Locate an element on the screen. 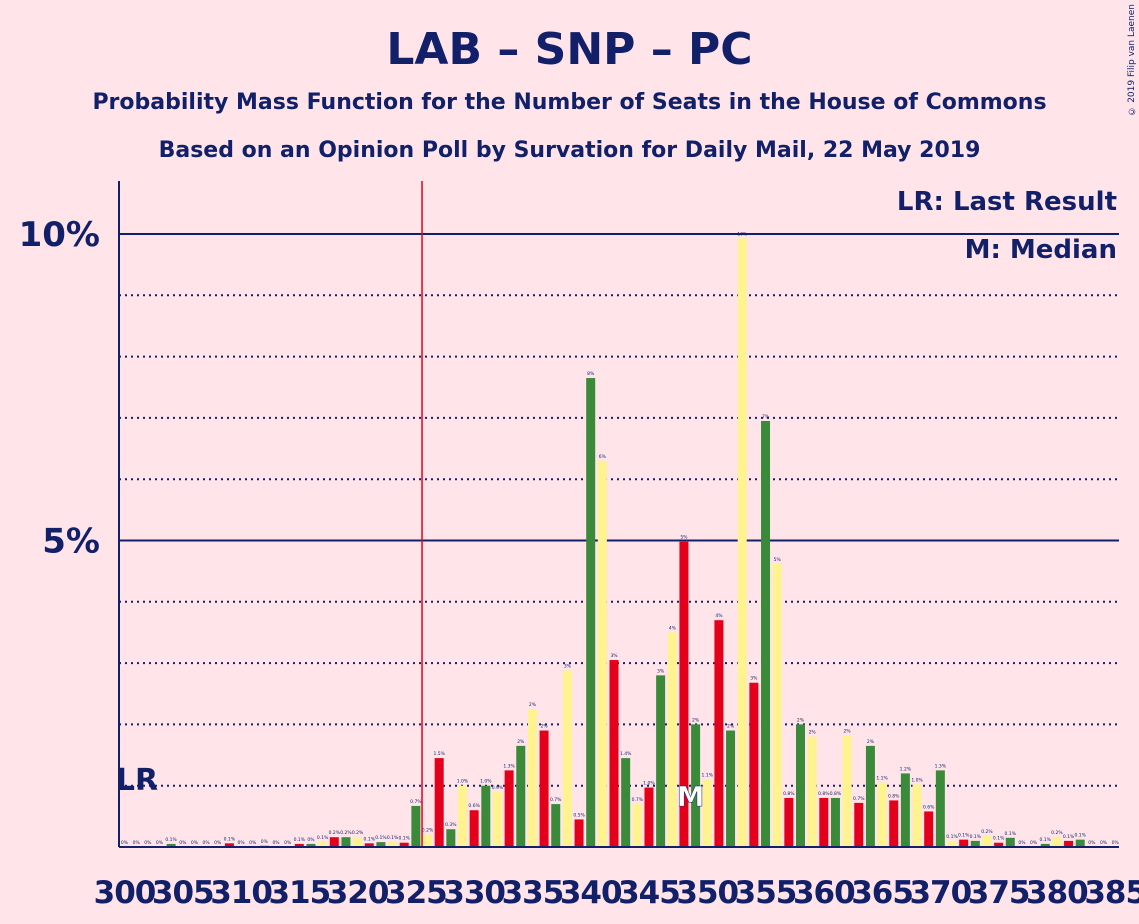 The width and height of the screenshot is (1139, 924). last-result-marker: LR is located at coordinates (137, 780).